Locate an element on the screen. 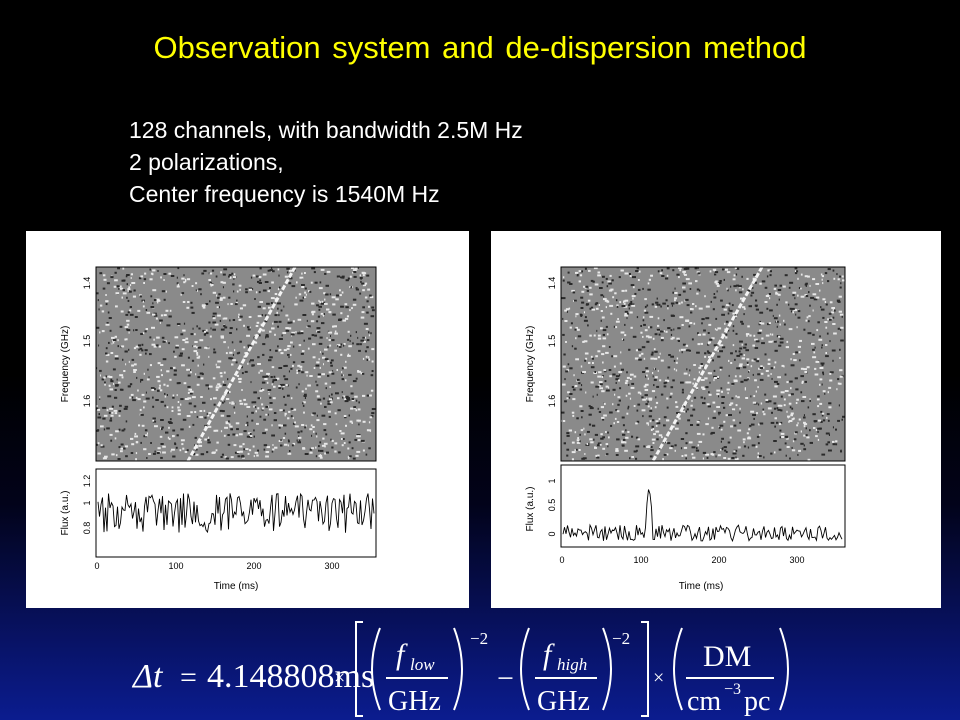  flux-tick: 0 is located at coordinates (552, 533).